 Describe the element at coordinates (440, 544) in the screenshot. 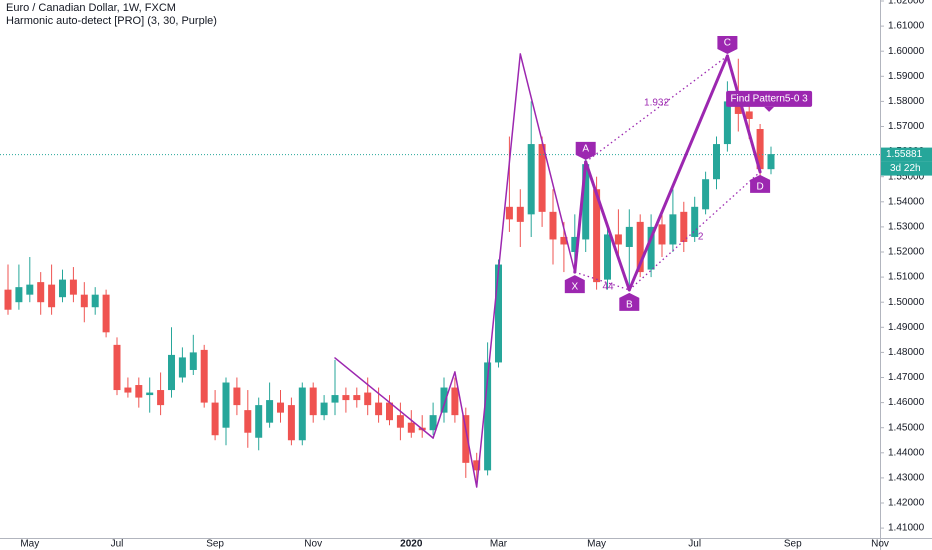

I see `time-axis-bg` at that location.